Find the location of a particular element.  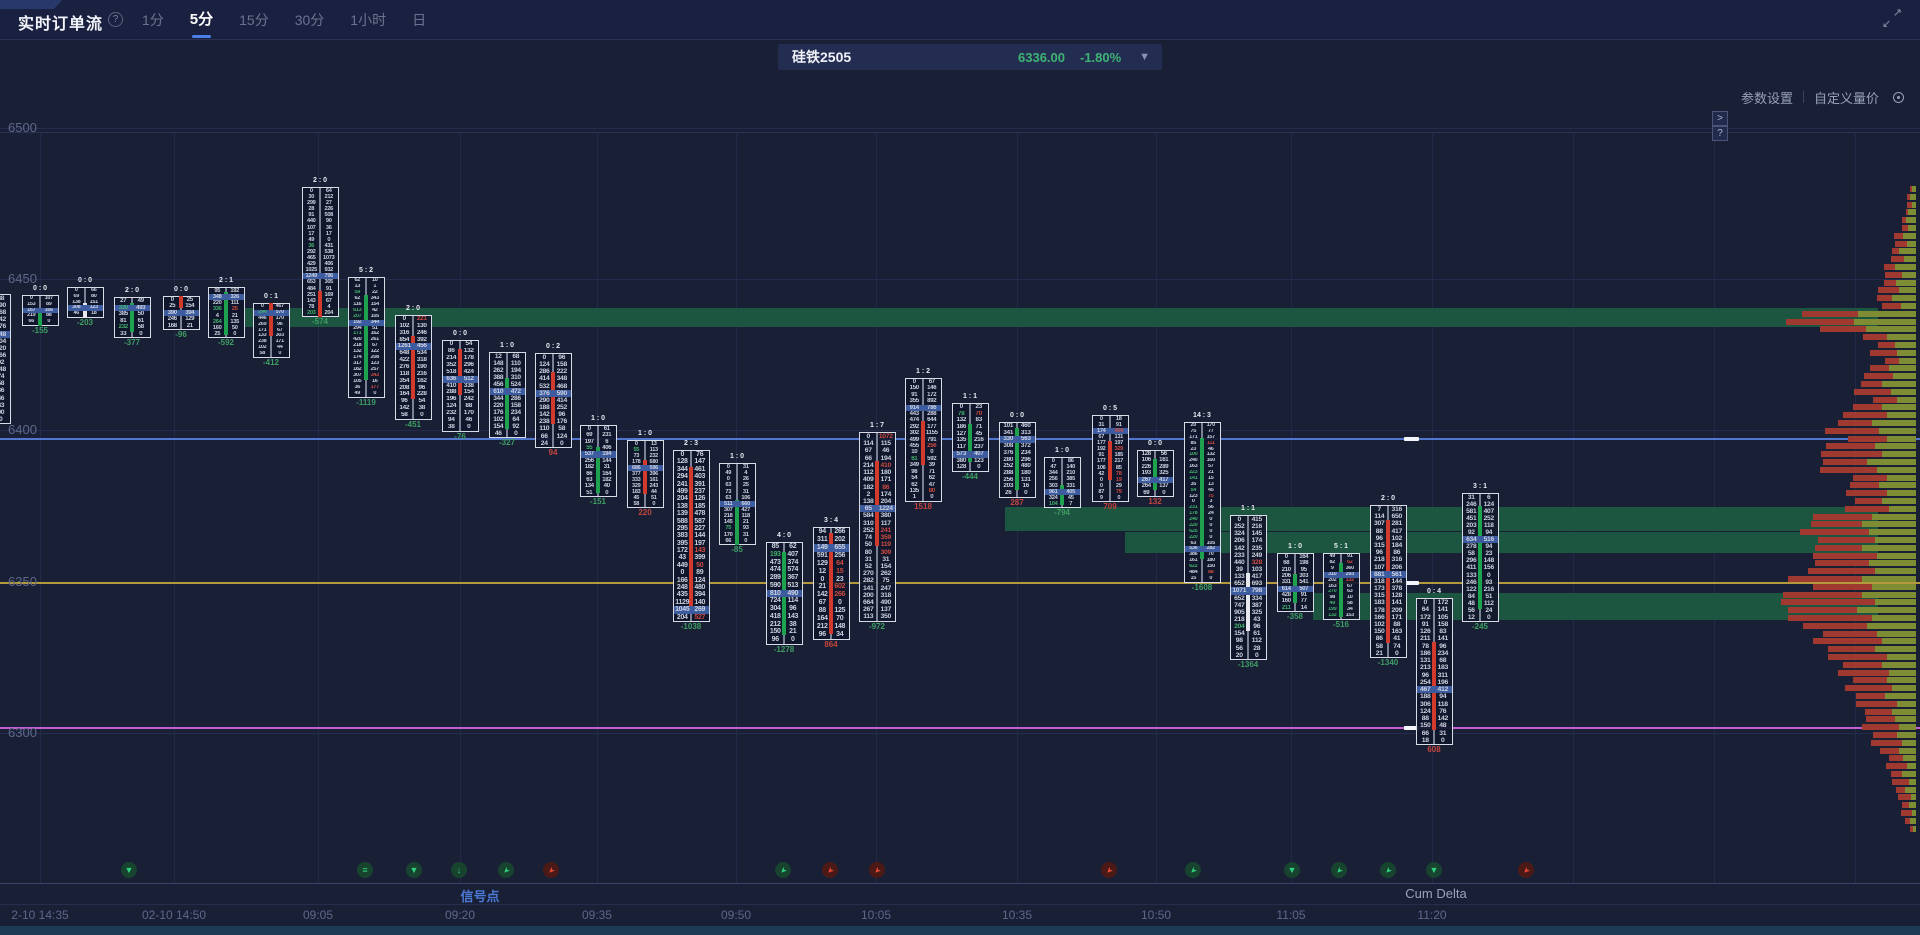

tab-30分: 30分 is located at coordinates (309, 20).